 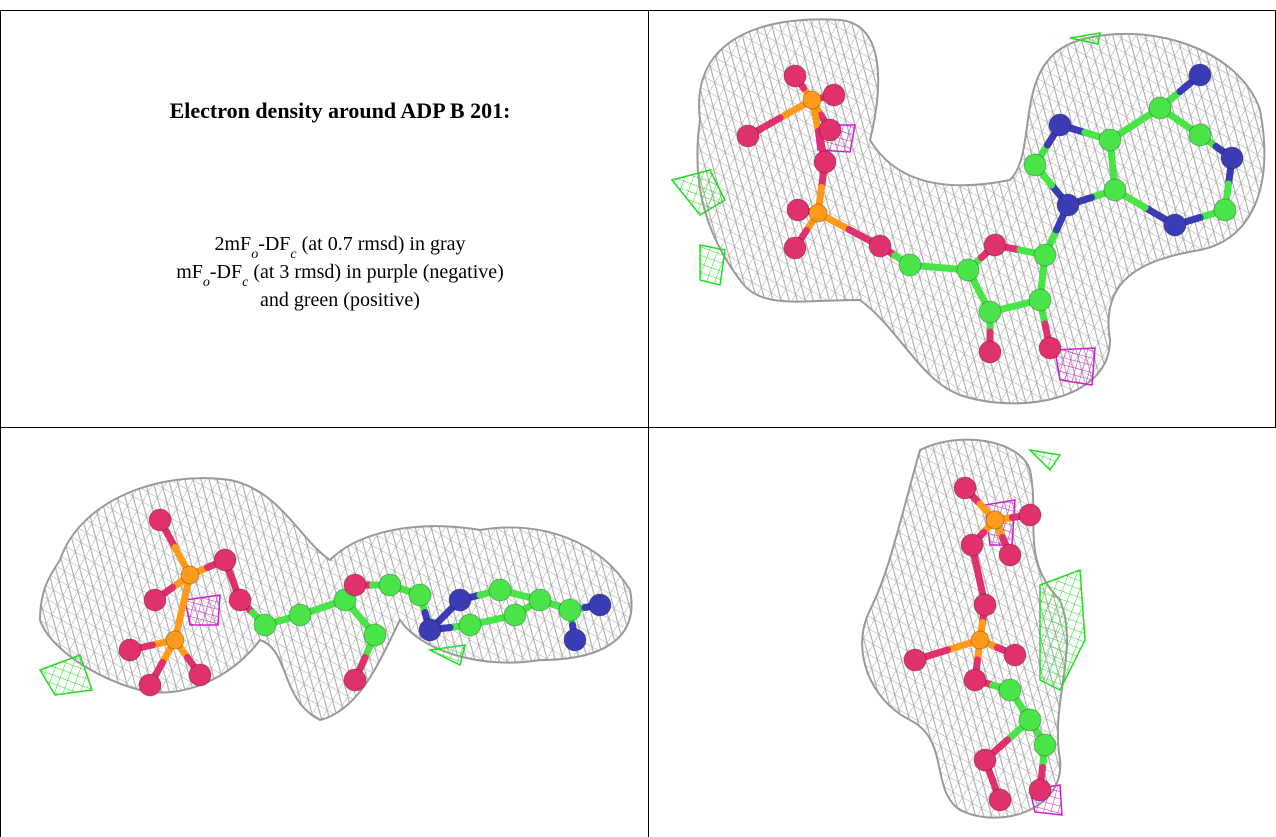 I want to click on caption-text: mF, so click(x=189, y=272).